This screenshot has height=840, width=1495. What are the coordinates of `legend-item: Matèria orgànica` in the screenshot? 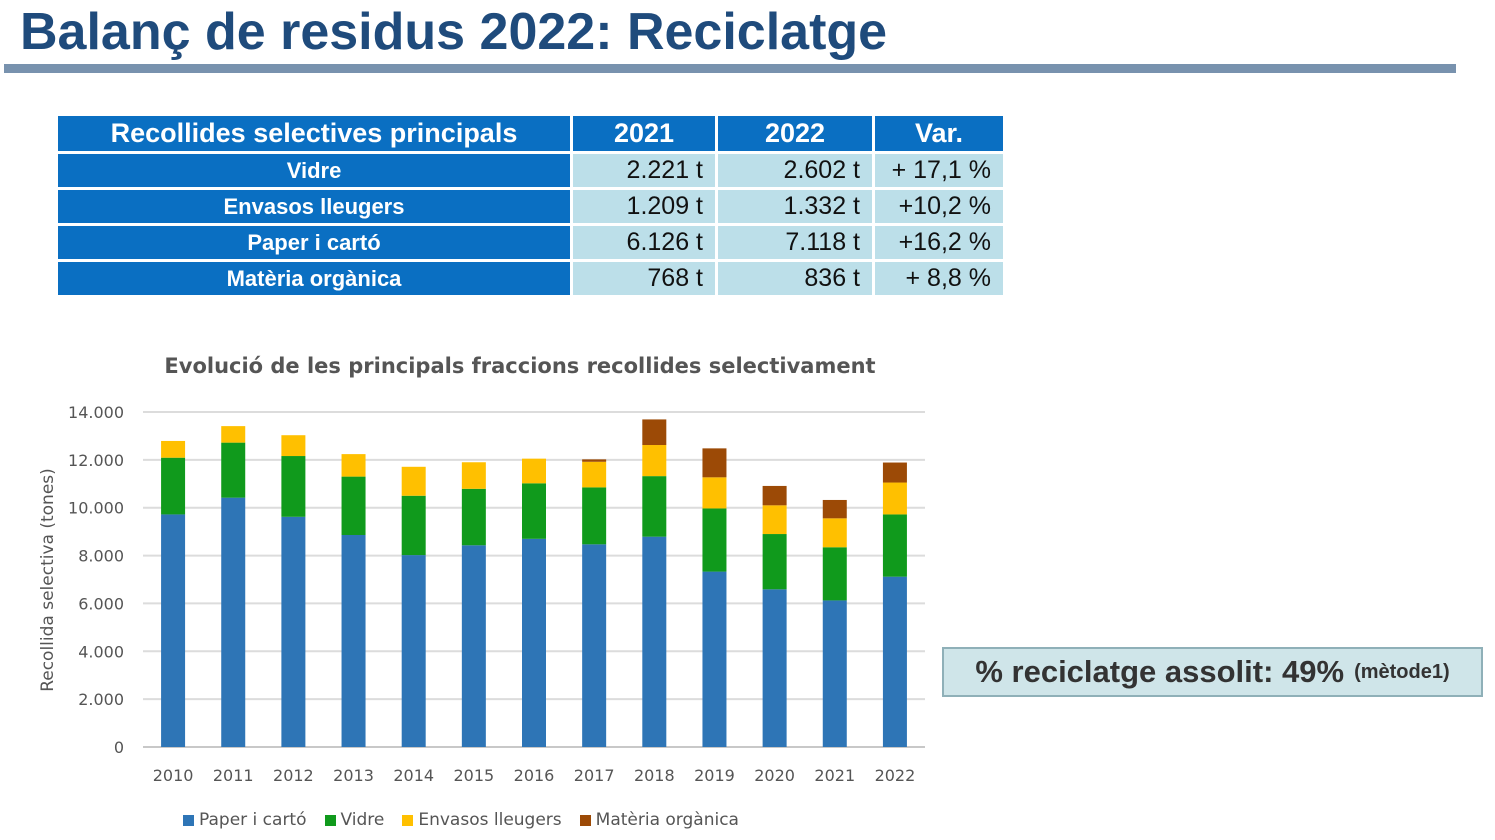 It's located at (659, 820).